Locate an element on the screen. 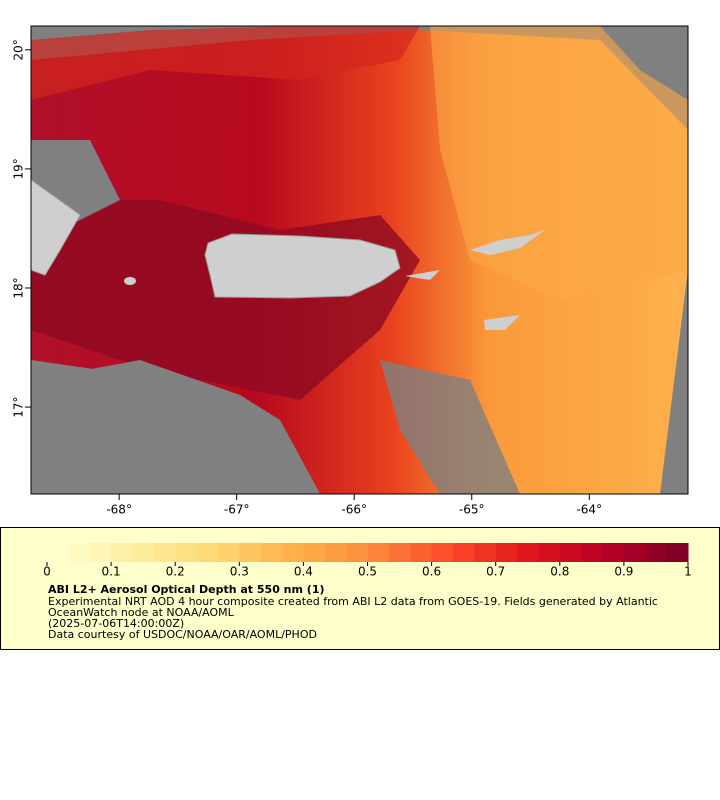 Image resolution: width=720 pixels, height=800 pixels. legend-line: (2025-07-06T14:00:00Z) is located at coordinates (116, 623).